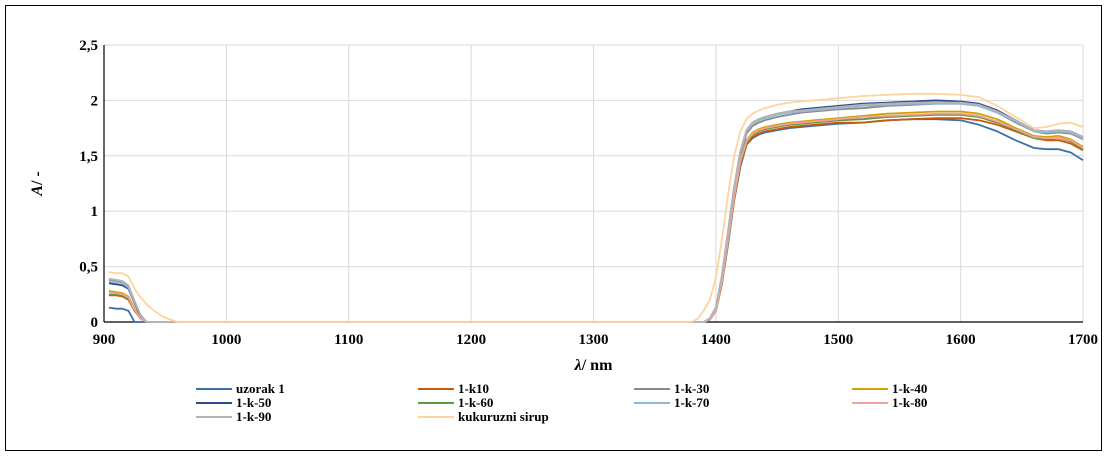  What do you see at coordinates (95, 101) in the screenshot?
I see `y-tick-label: 2` at bounding box center [95, 101].